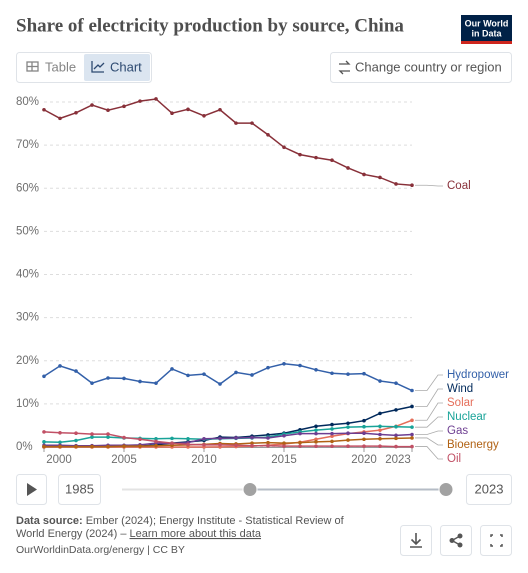  I want to click on logo-bar, so click(486, 42).